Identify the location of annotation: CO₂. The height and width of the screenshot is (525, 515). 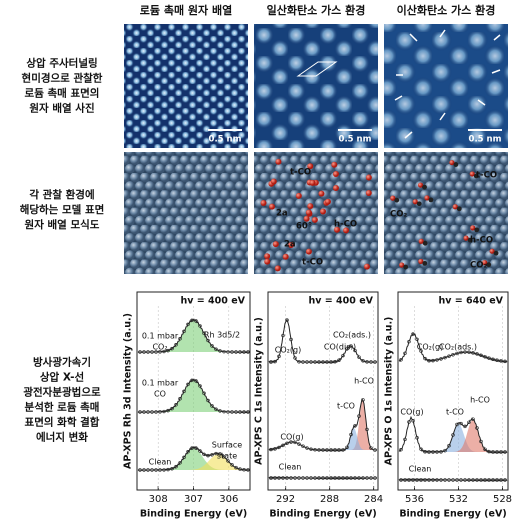
(478, 266).